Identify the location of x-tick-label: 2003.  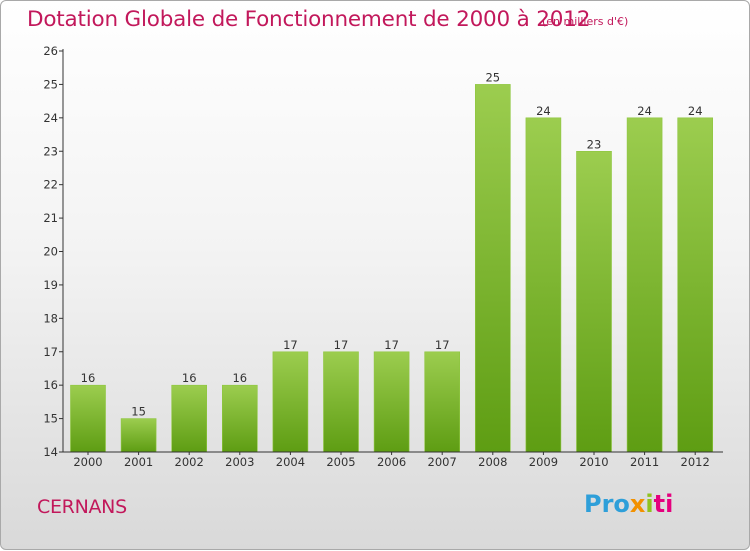
(239, 462).